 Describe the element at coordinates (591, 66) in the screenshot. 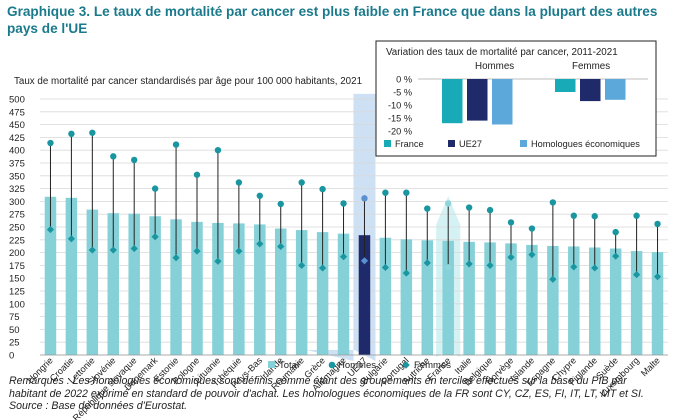

I see `inset-group-label-femmes: Femmes` at that location.